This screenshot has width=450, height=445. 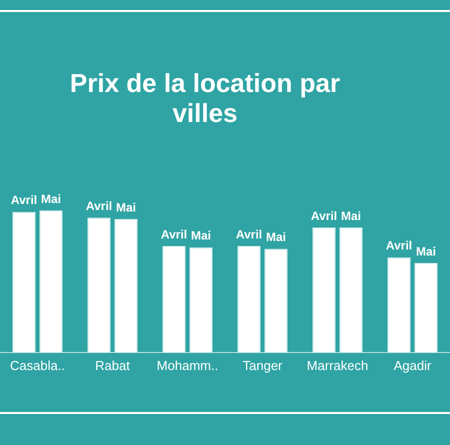 What do you see at coordinates (37, 365) in the screenshot?
I see `x-tick-label: Casabla..` at bounding box center [37, 365].